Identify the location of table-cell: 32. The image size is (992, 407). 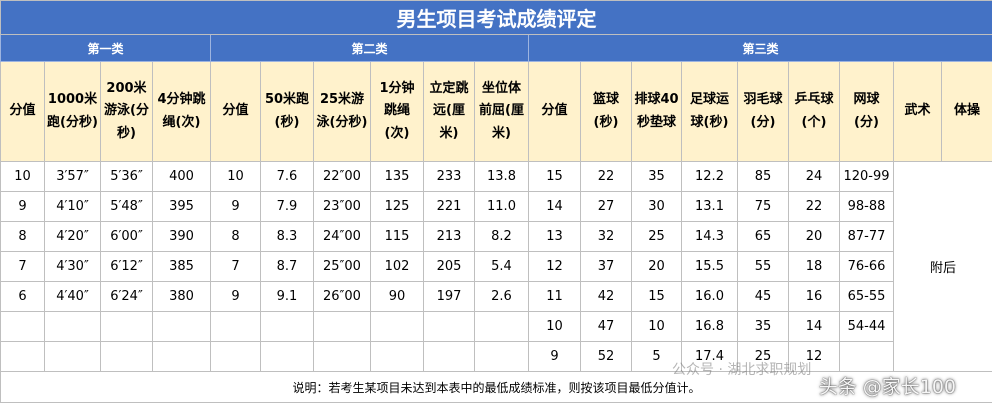
(606, 236).